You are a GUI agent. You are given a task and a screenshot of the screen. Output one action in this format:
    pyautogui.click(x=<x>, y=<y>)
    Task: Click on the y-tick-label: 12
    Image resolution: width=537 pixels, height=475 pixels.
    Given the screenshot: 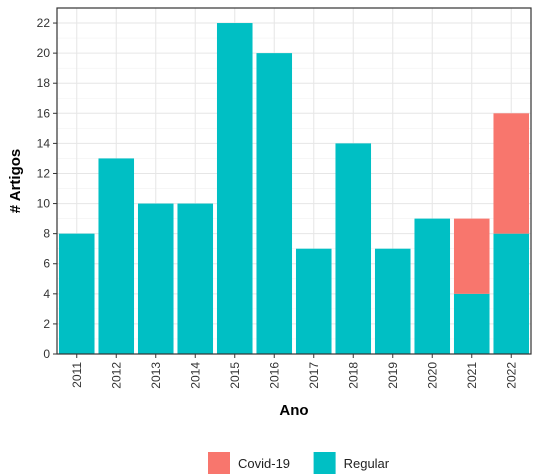 What is the action you would take?
    pyautogui.click(x=44, y=173)
    